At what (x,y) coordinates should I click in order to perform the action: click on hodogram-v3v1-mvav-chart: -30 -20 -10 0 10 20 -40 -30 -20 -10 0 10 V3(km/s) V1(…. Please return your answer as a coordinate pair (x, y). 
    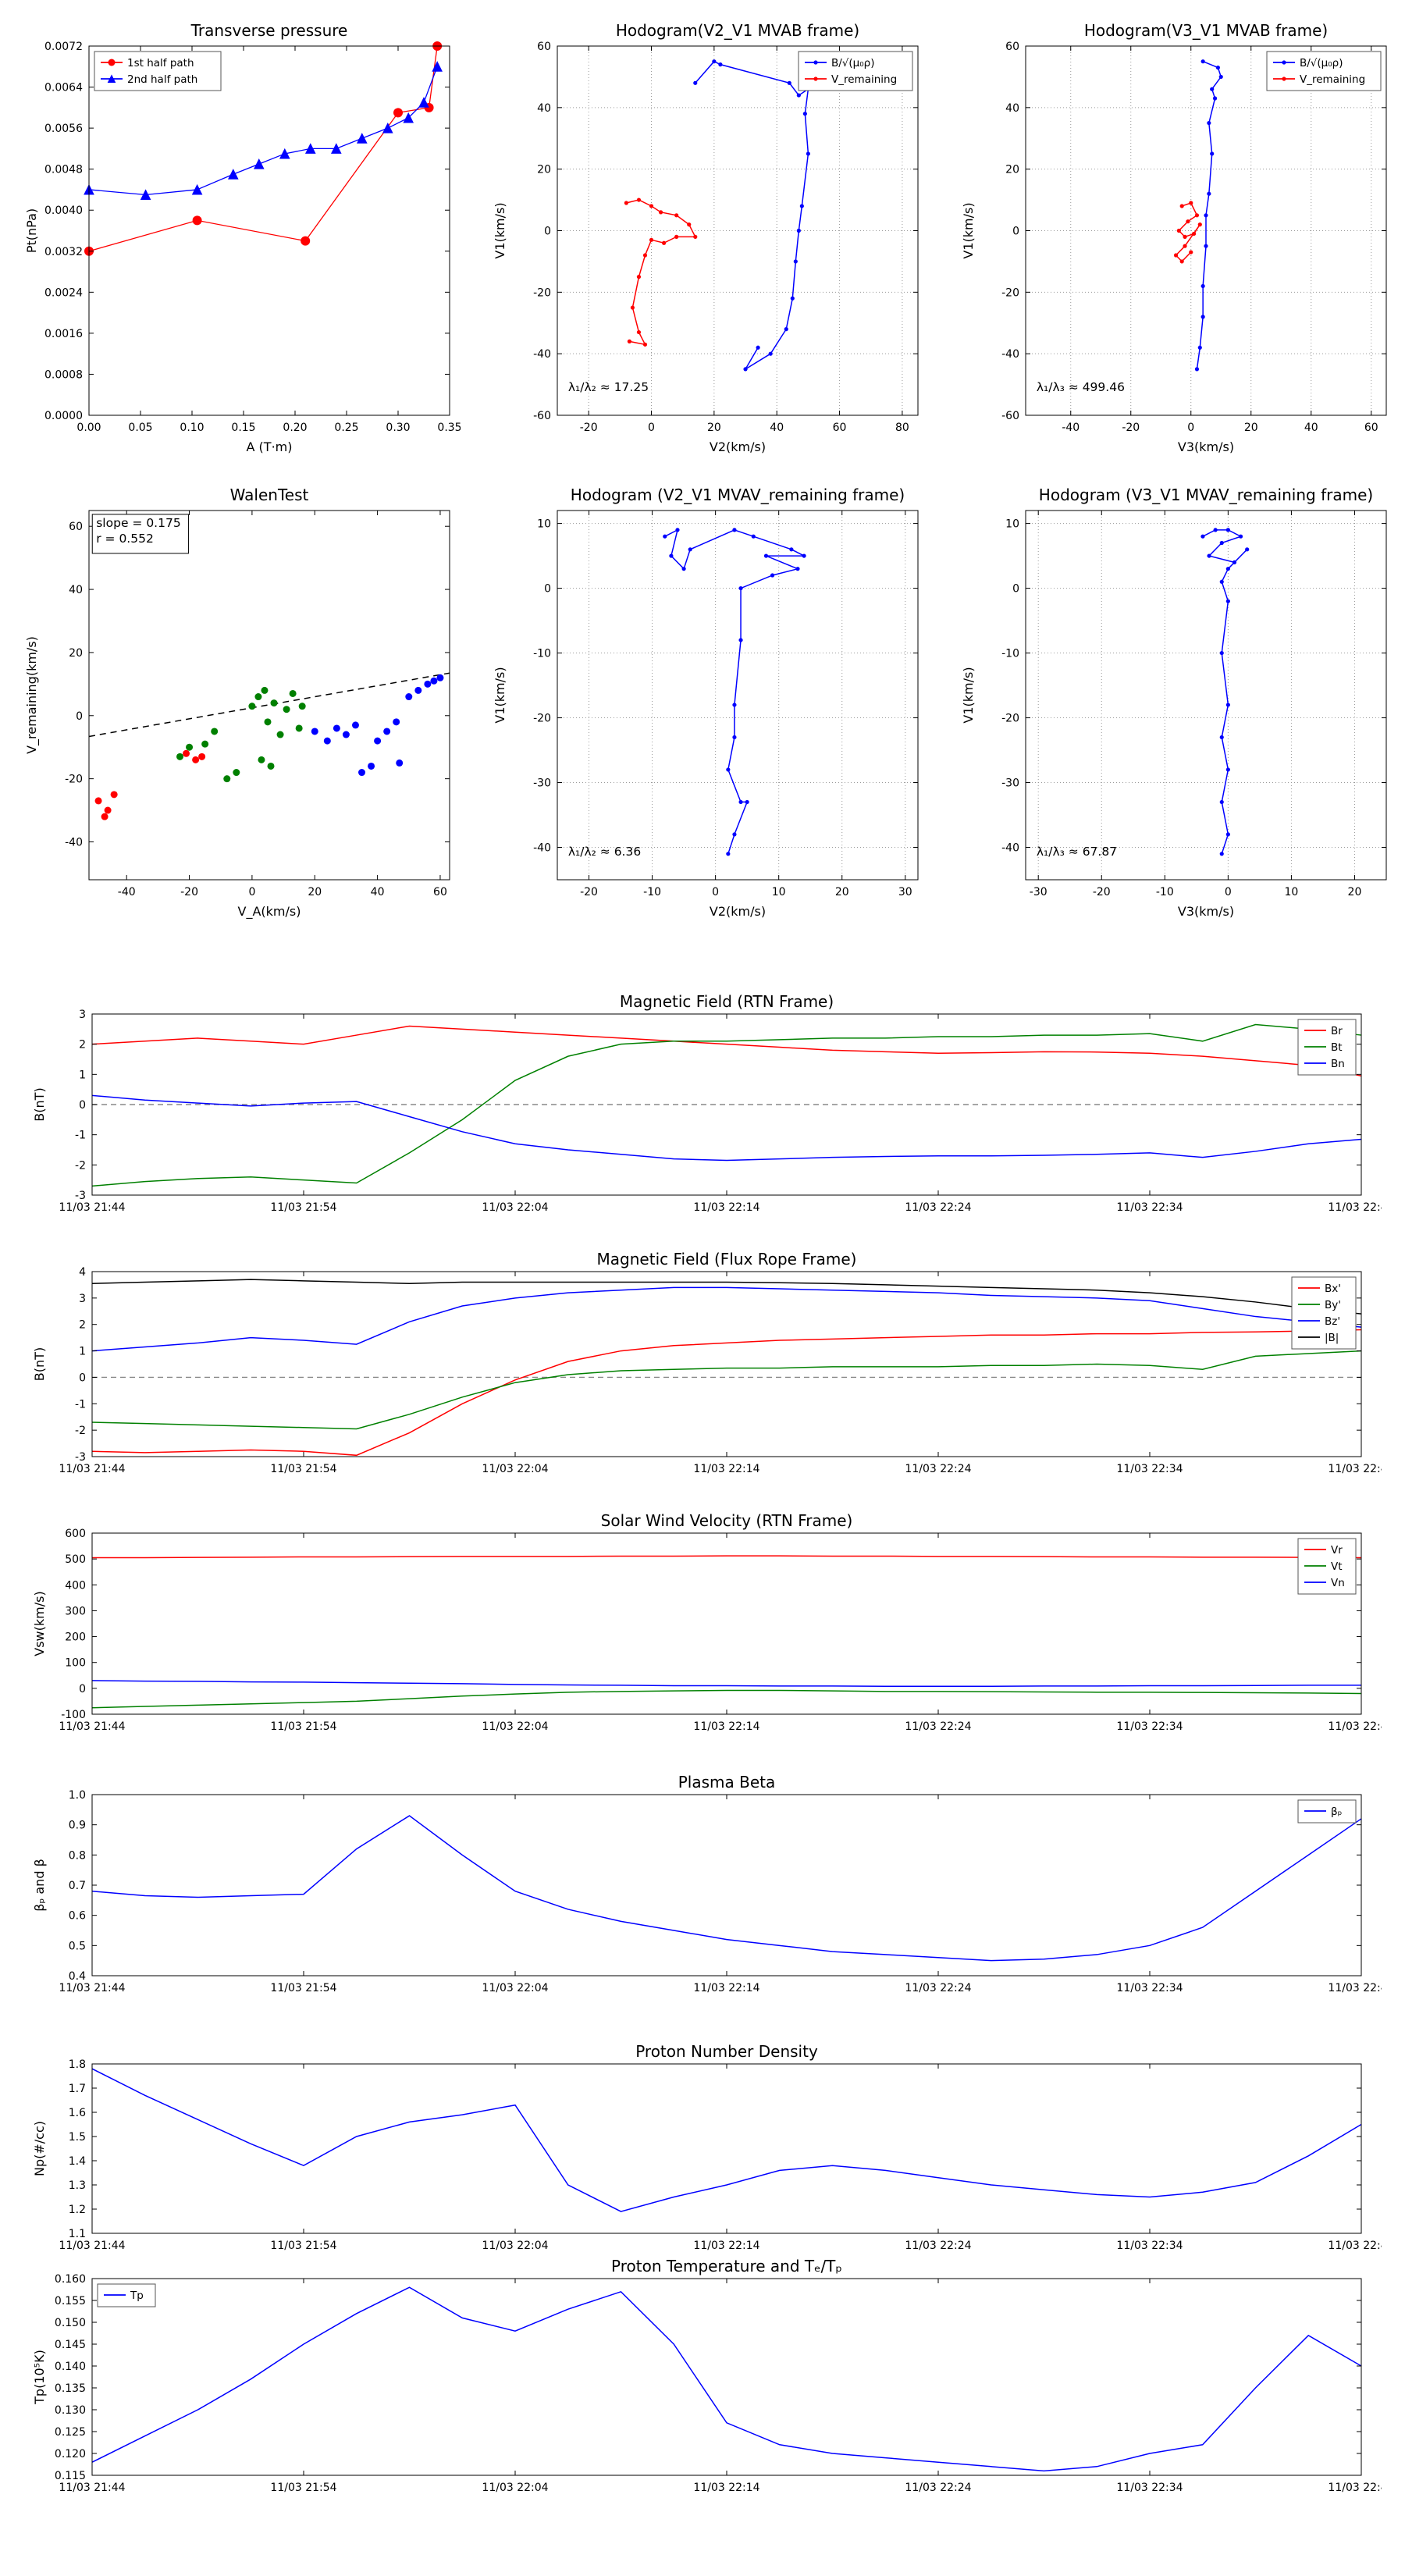
    Looking at the image, I should click on (1174, 714).